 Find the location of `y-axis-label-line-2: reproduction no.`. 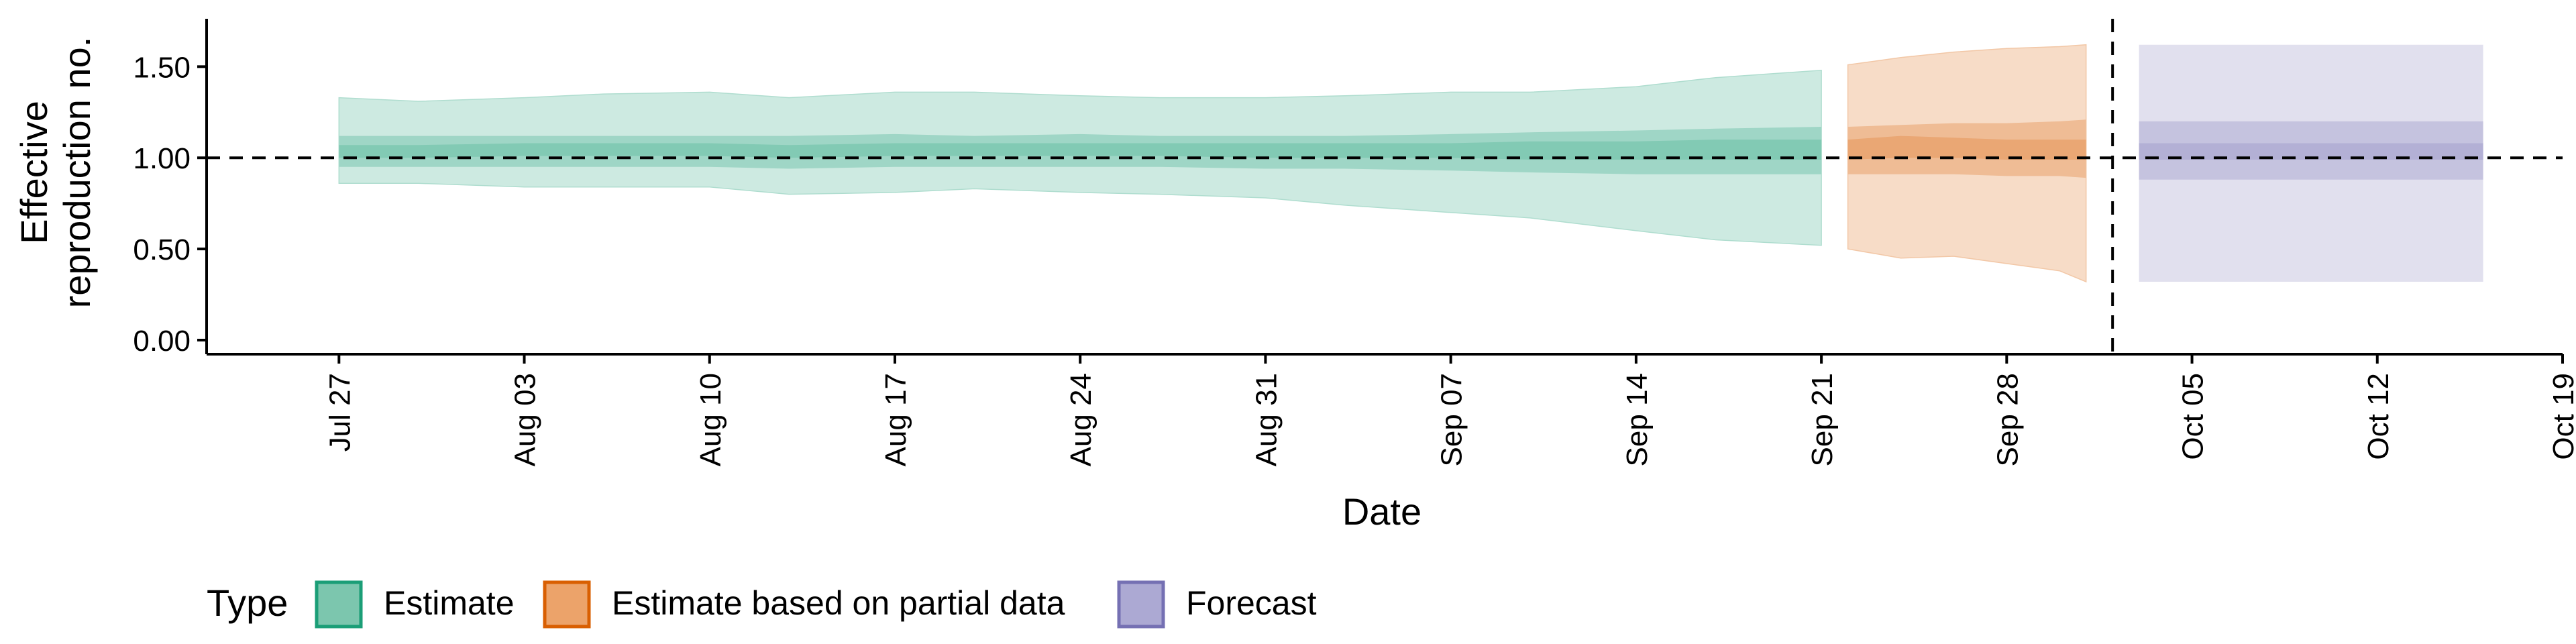

y-axis-label-line-2: reproduction no. is located at coordinates (77, 173).